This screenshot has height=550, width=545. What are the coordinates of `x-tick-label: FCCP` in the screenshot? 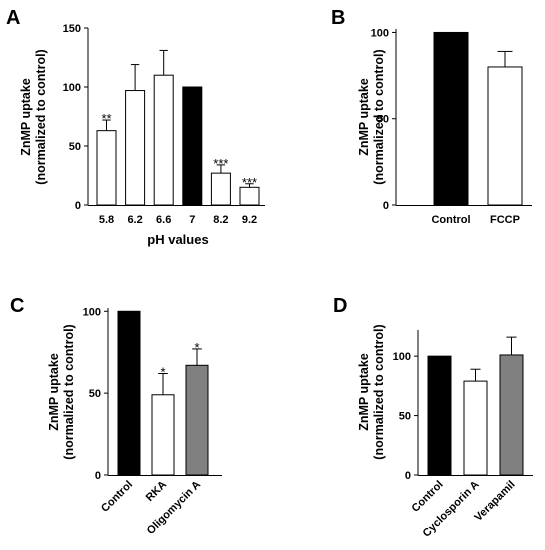 It's located at (505, 220).